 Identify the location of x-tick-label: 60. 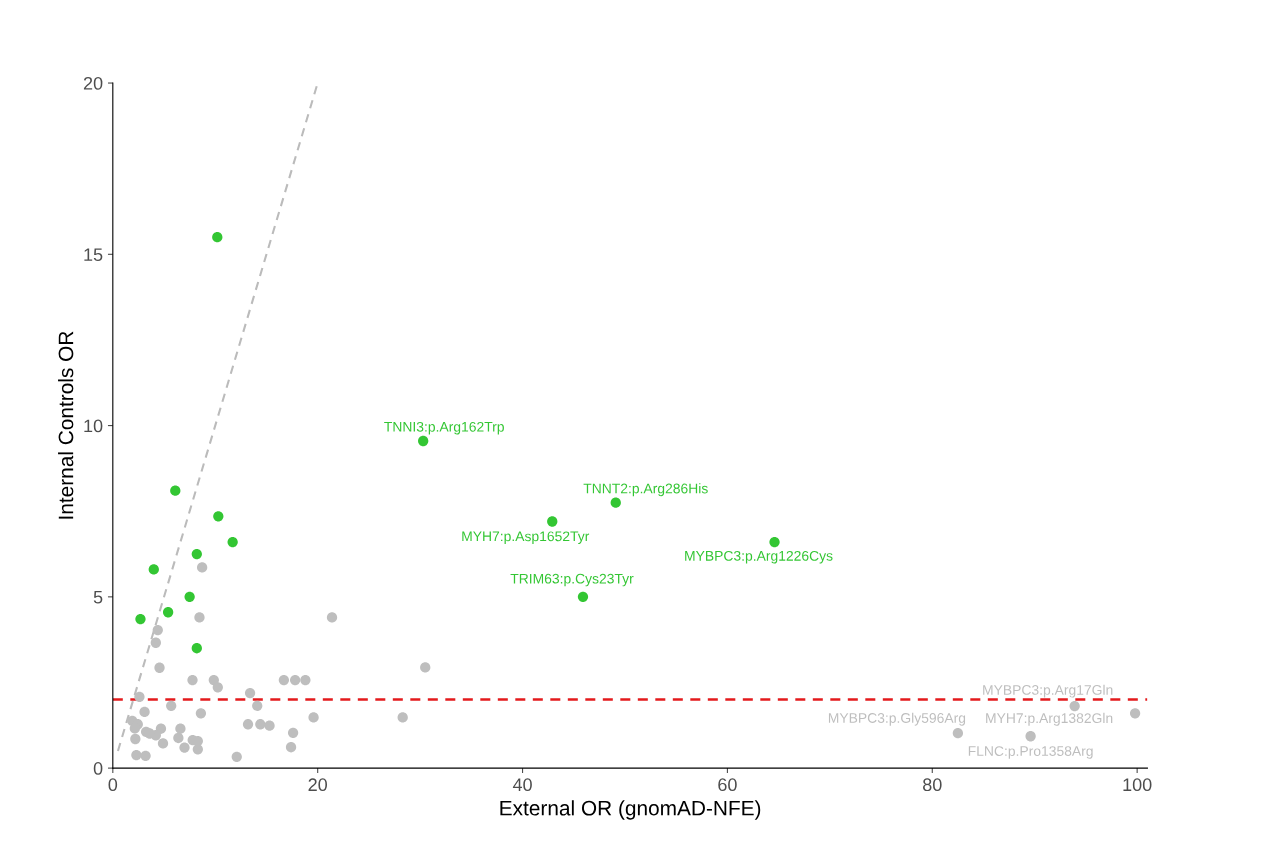
(727, 785).